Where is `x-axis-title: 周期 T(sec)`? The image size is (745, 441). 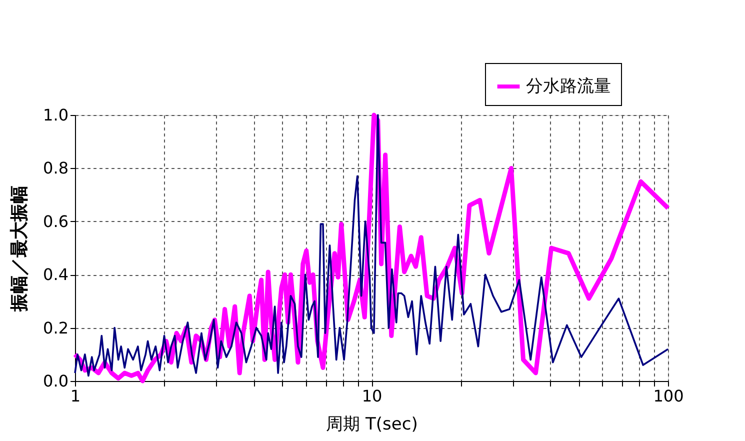
x-axis-title: 周期 T(sec) is located at coordinates (372, 424).